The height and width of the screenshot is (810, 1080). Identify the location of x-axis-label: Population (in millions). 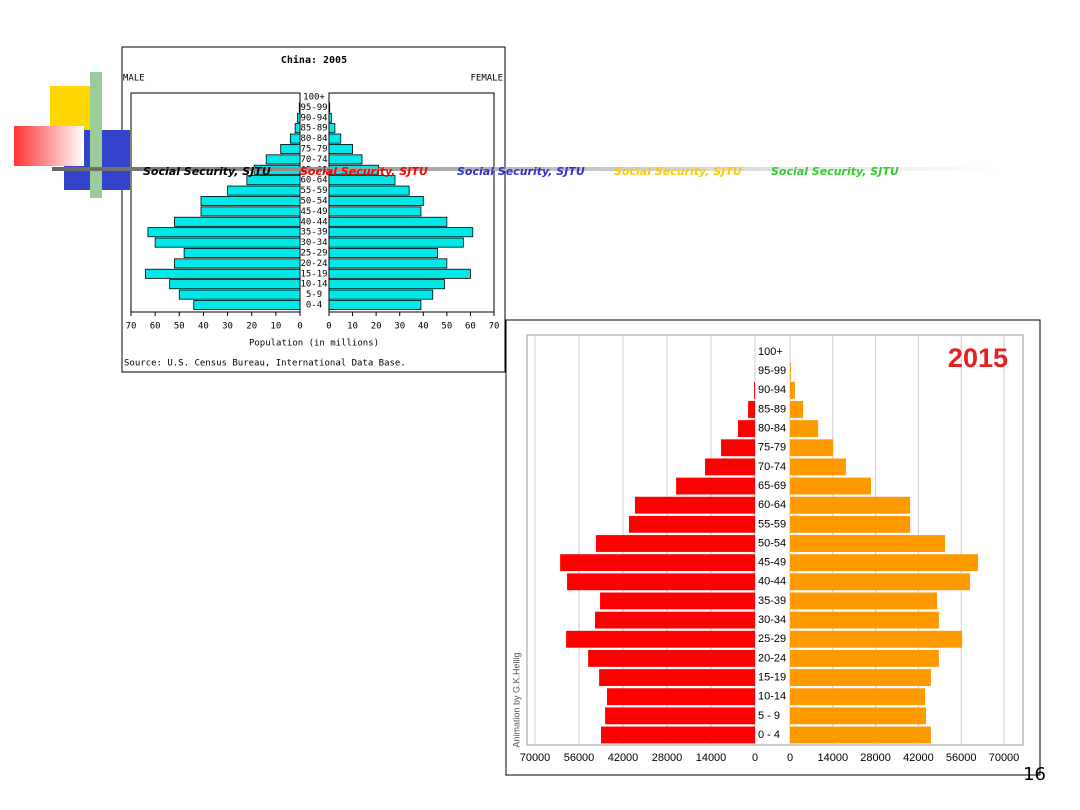
(314, 344).